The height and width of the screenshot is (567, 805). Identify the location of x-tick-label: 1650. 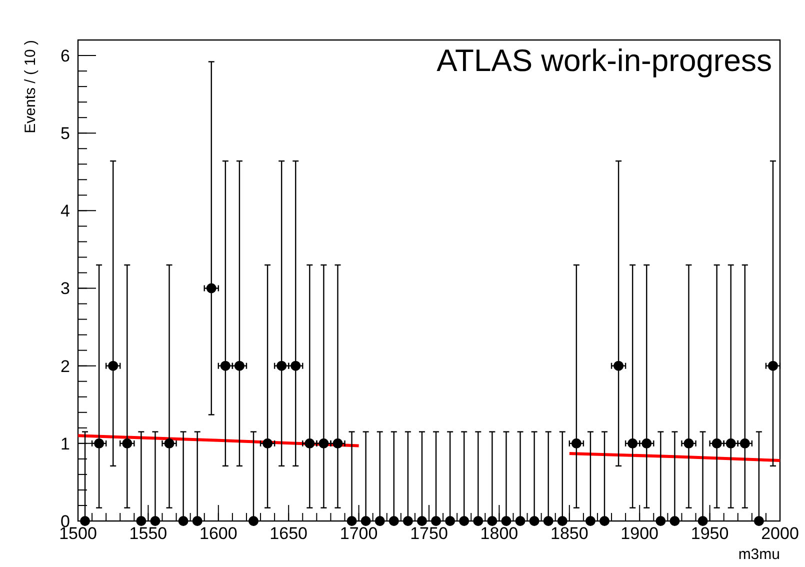
(289, 533).